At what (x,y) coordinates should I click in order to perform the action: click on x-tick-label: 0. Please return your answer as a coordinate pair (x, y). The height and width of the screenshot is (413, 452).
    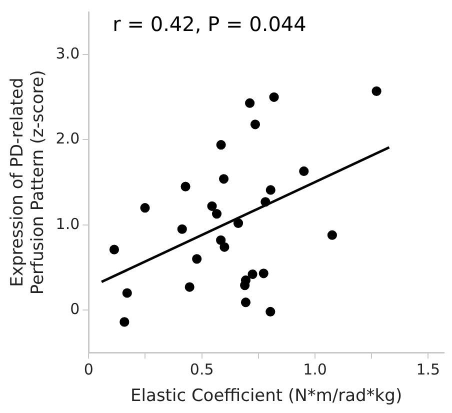
    Looking at the image, I should click on (89, 369).